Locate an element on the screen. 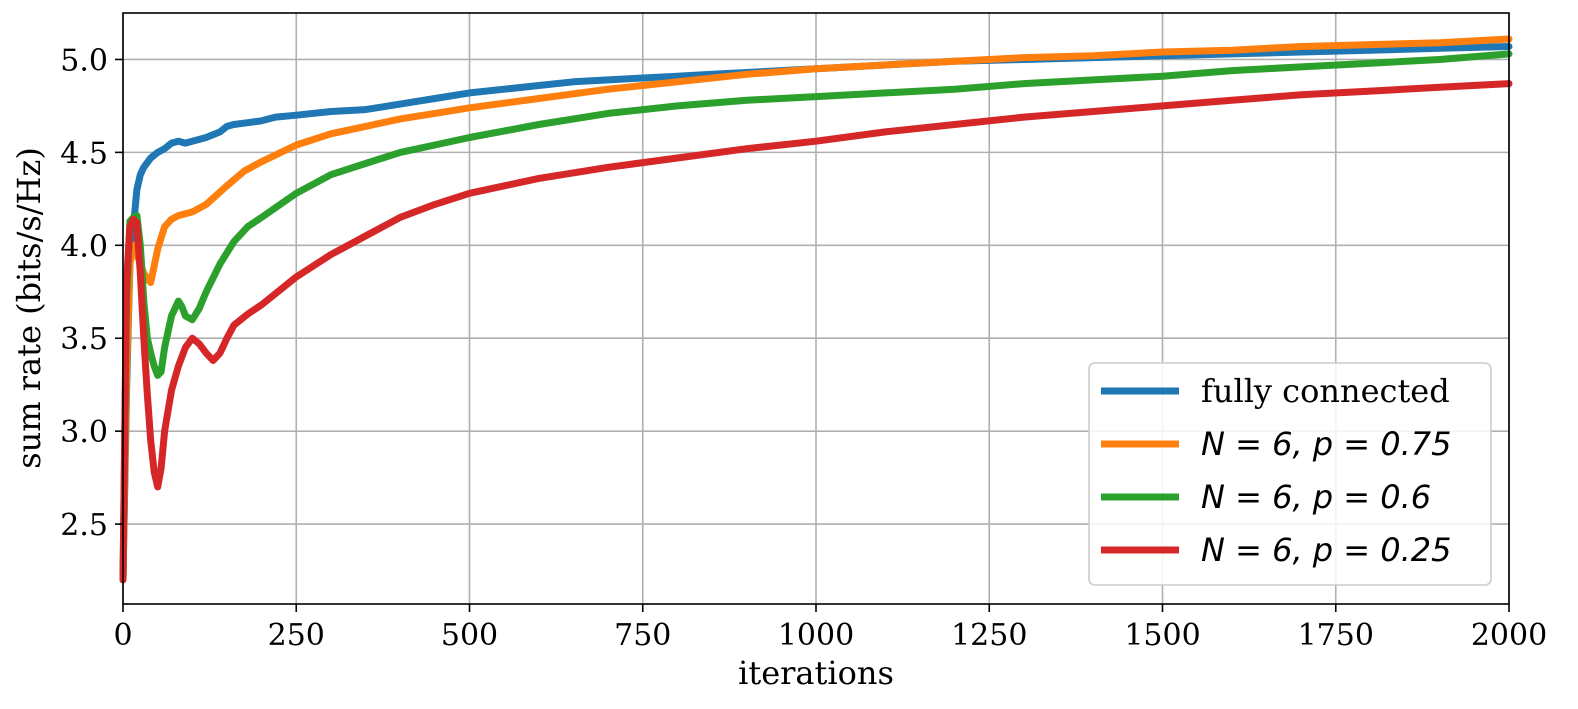  legend-label-4: N = 6, p = 0.25 is located at coordinates (1326, 550).